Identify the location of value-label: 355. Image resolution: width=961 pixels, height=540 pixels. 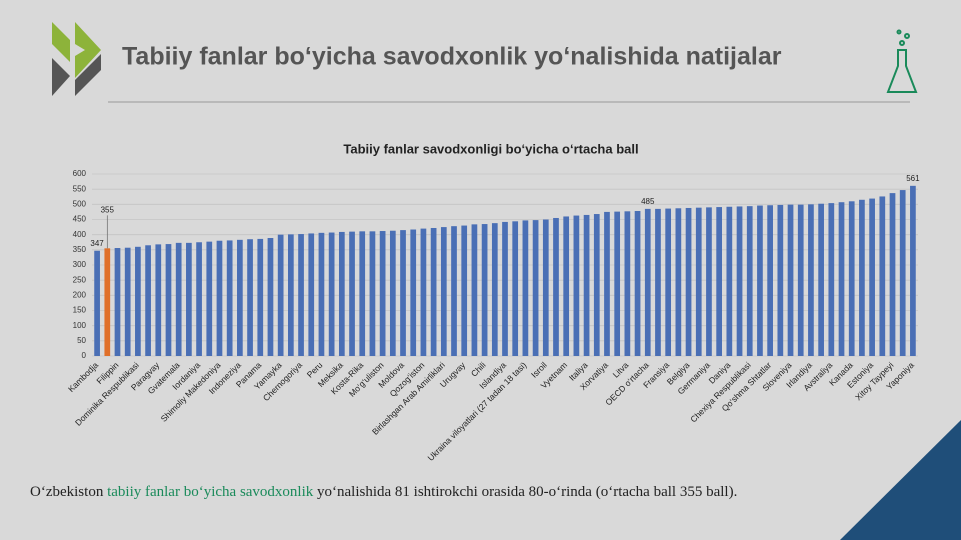
(108, 209).